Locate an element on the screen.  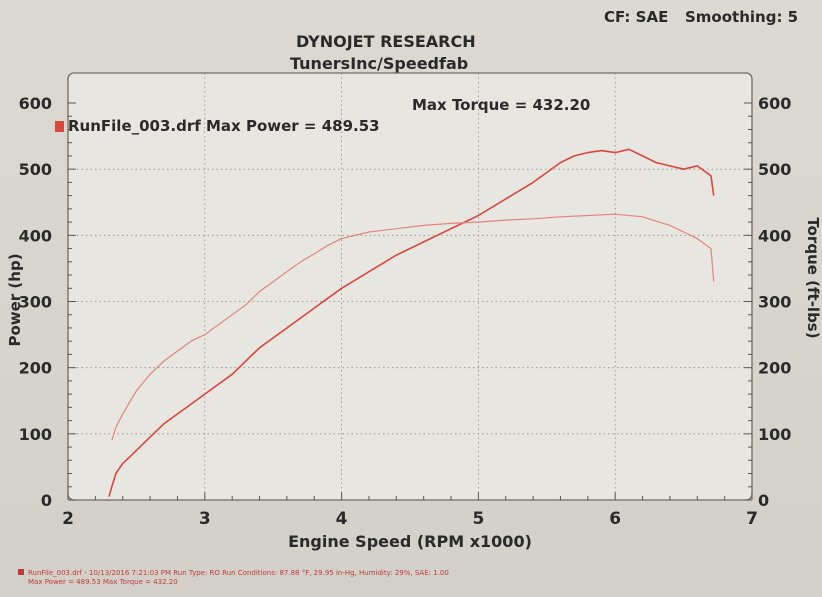
x-tick-label: 3 is located at coordinates (205, 519).